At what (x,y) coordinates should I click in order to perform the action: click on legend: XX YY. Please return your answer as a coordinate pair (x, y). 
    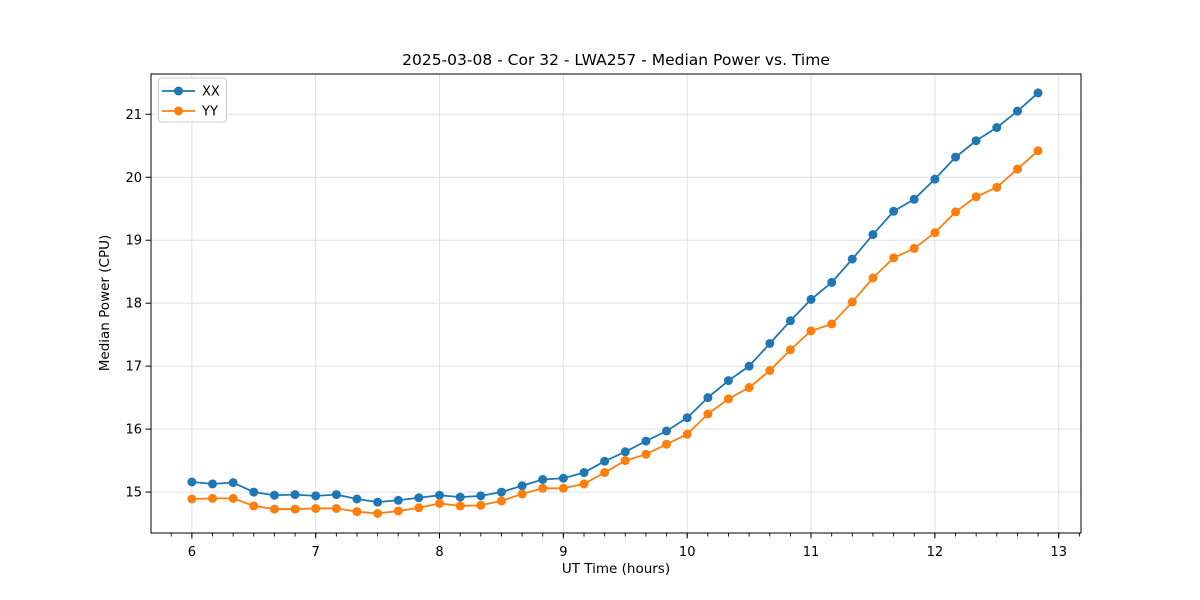
    Looking at the image, I should click on (192, 100).